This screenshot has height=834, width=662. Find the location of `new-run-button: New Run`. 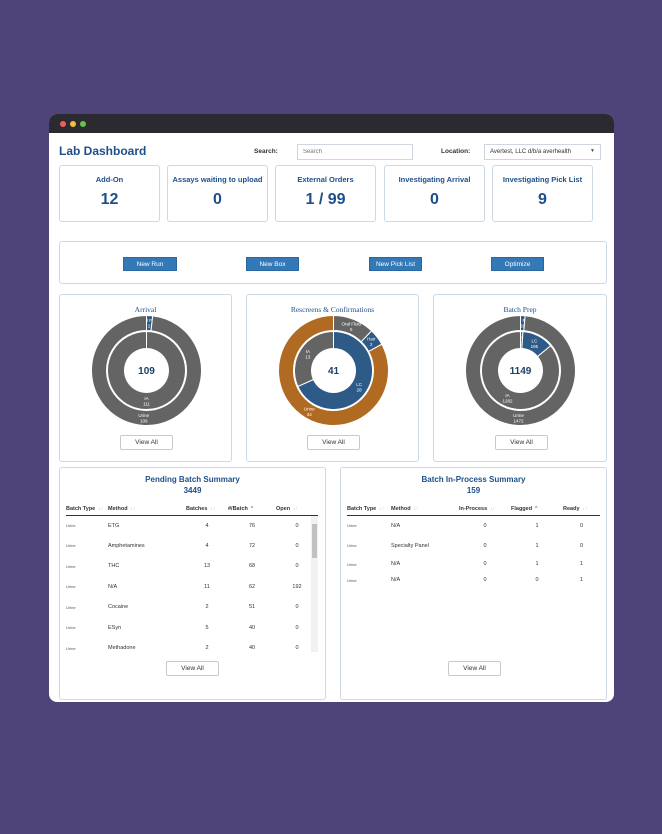

new-run-button: New Run is located at coordinates (150, 264).